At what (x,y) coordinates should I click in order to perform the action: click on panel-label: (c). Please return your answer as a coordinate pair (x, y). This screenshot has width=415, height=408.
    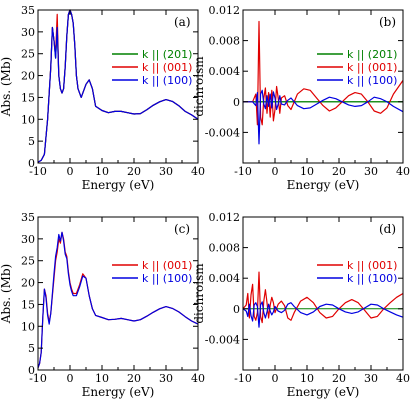
    Looking at the image, I should click on (182, 229).